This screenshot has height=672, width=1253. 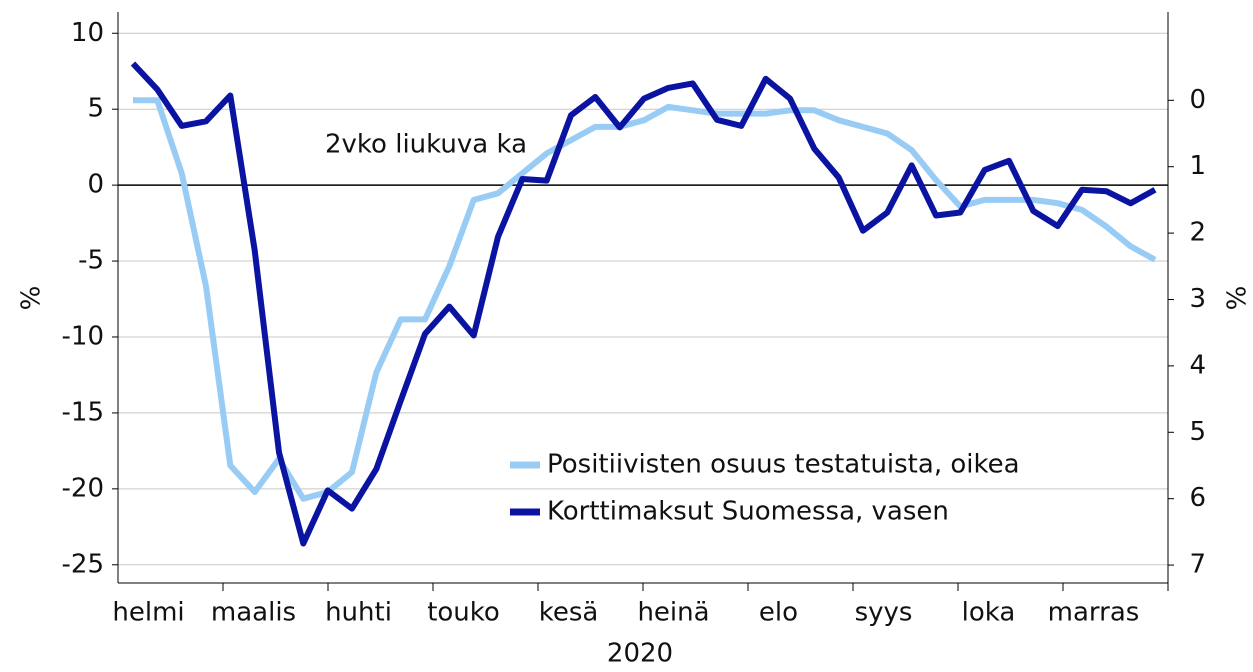 What do you see at coordinates (83, 488) in the screenshot?
I see `y-tick-label: -20` at bounding box center [83, 488].